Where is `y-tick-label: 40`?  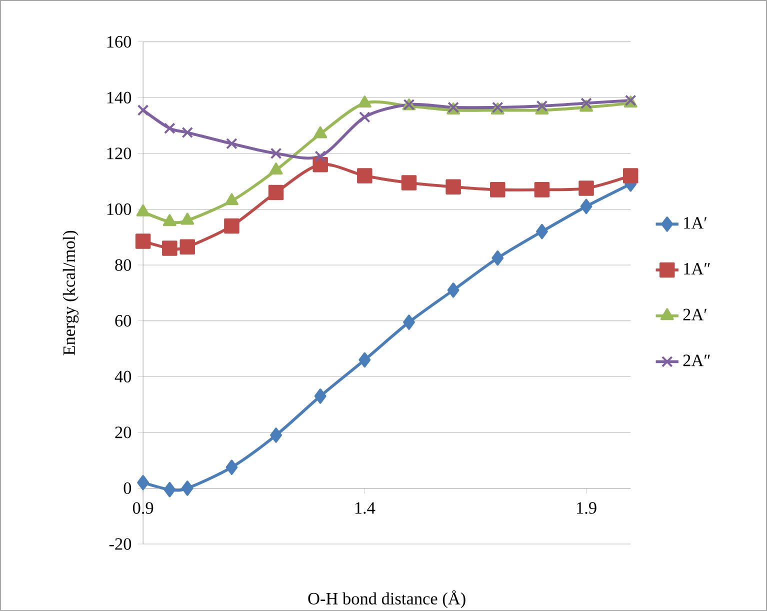
y-tick-label: 40 is located at coordinates (123, 376).